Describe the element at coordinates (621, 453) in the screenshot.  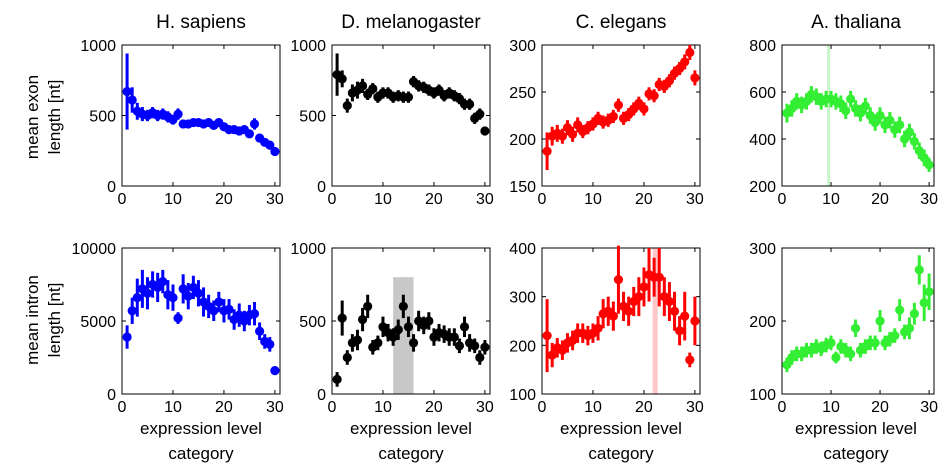
I see `xlabel-col3-line2: category` at that location.